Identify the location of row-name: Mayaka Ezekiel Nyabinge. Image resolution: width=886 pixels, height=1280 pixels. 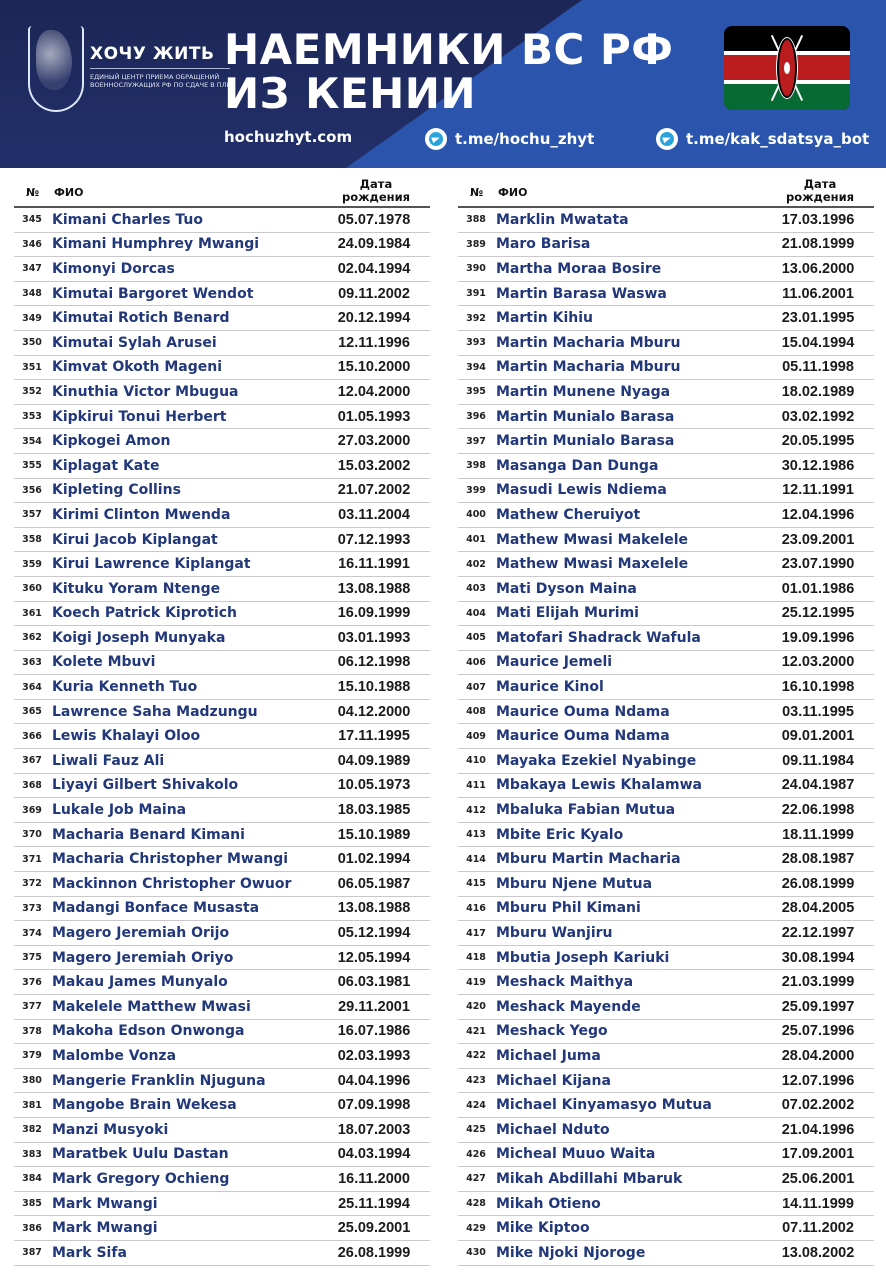
(596, 760).